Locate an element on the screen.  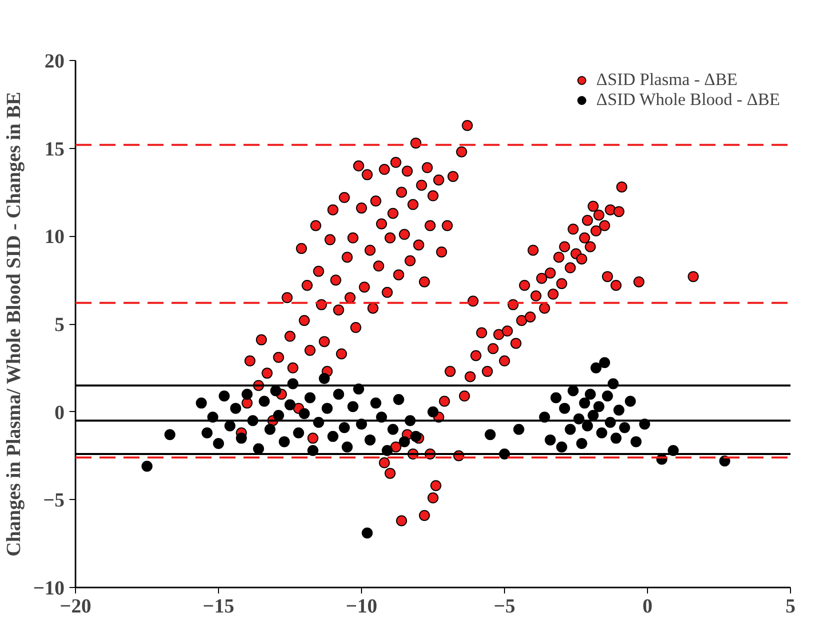
y-tick-label: 0 is located at coordinates (59, 413).